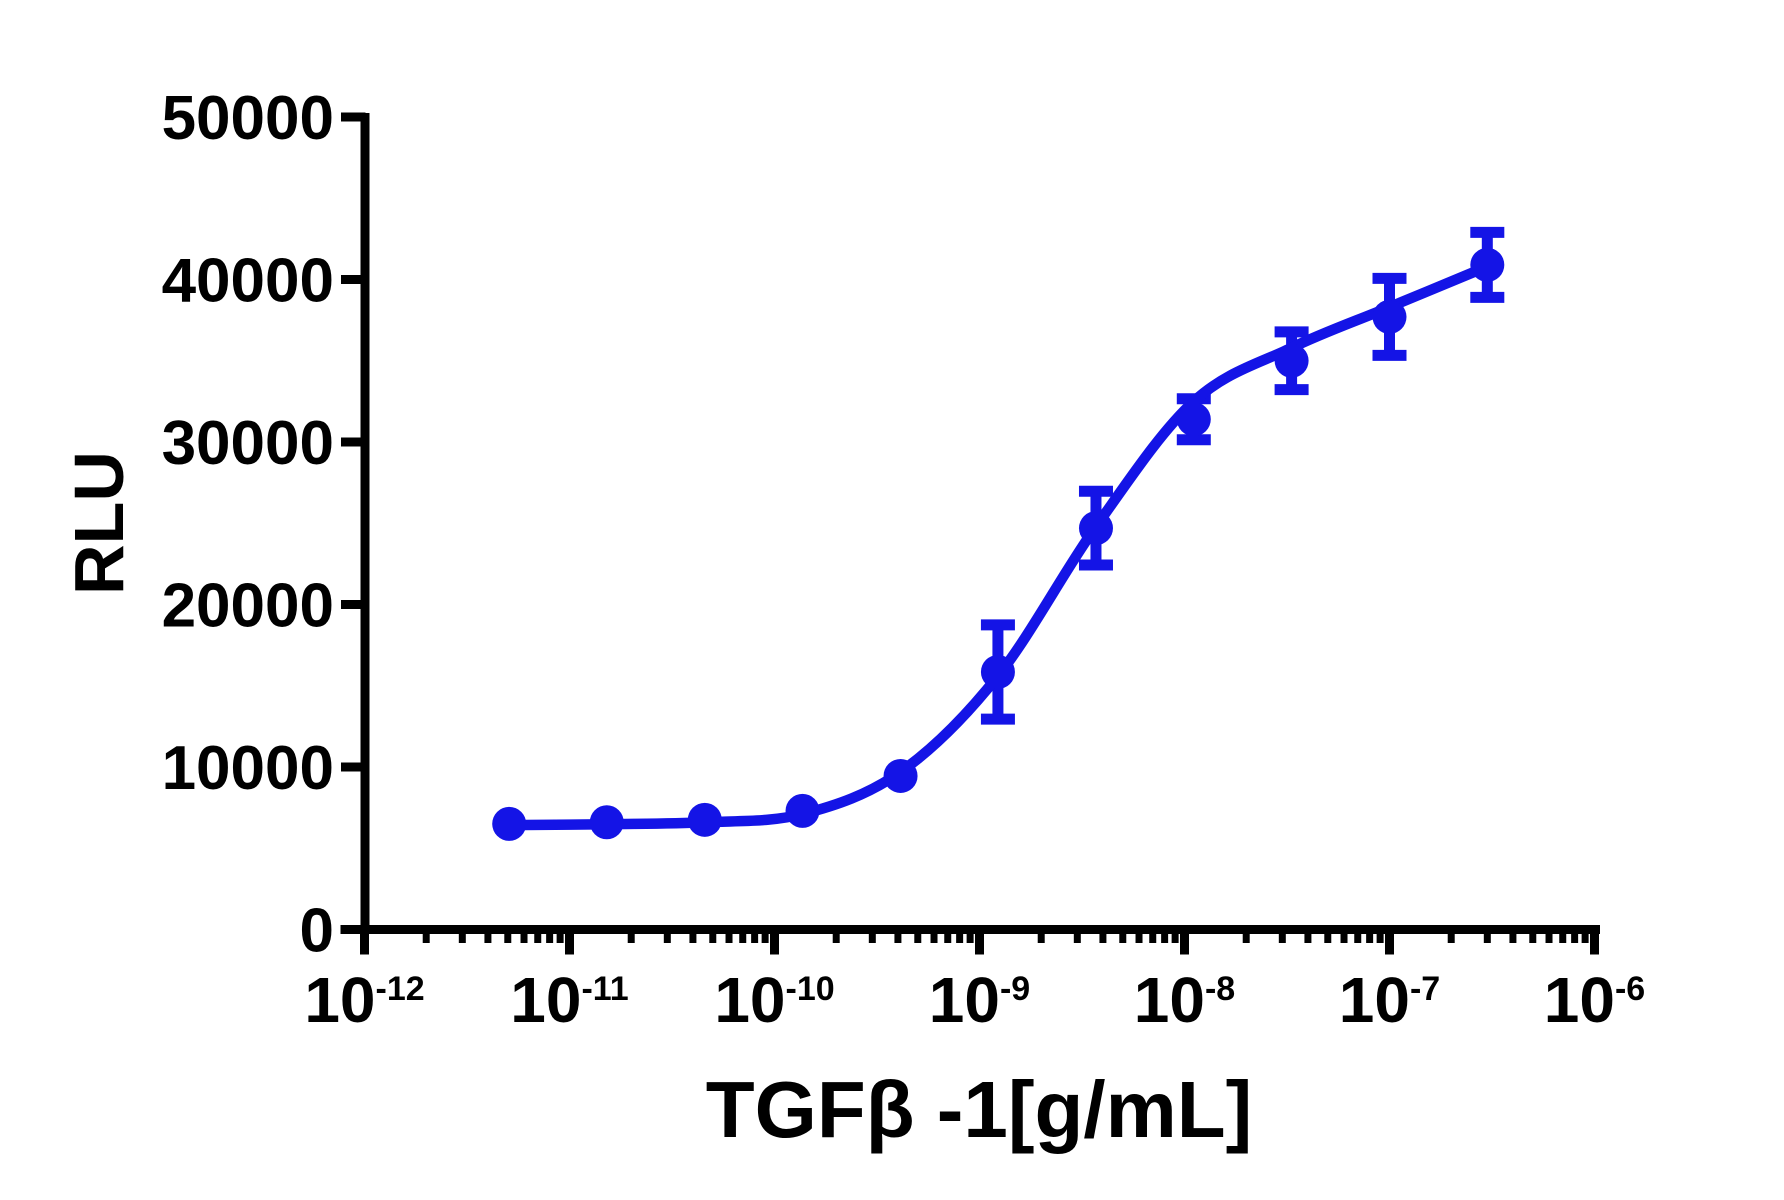 The height and width of the screenshot is (1200, 1784). Describe the element at coordinates (1184, 1000) in the screenshot. I see `x-tick-label: 10⁻⁸` at that location.